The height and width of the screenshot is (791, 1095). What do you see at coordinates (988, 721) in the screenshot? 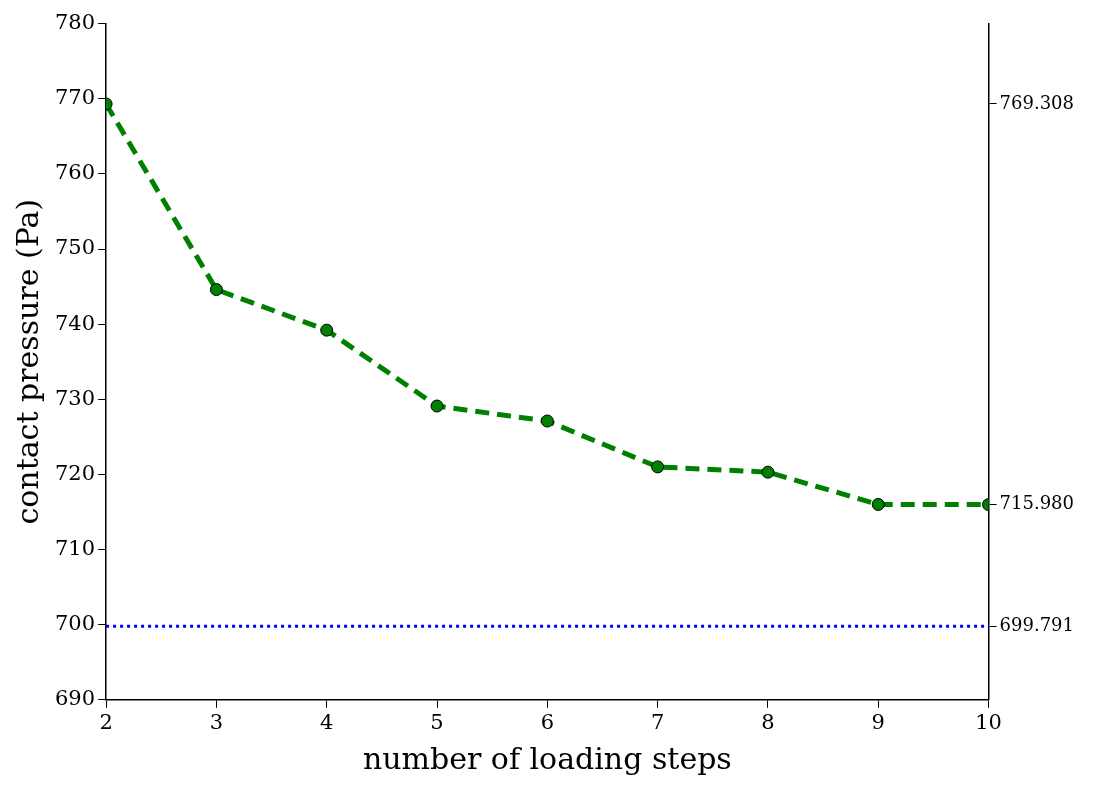
I see `x-tick-label: 10` at bounding box center [988, 721].